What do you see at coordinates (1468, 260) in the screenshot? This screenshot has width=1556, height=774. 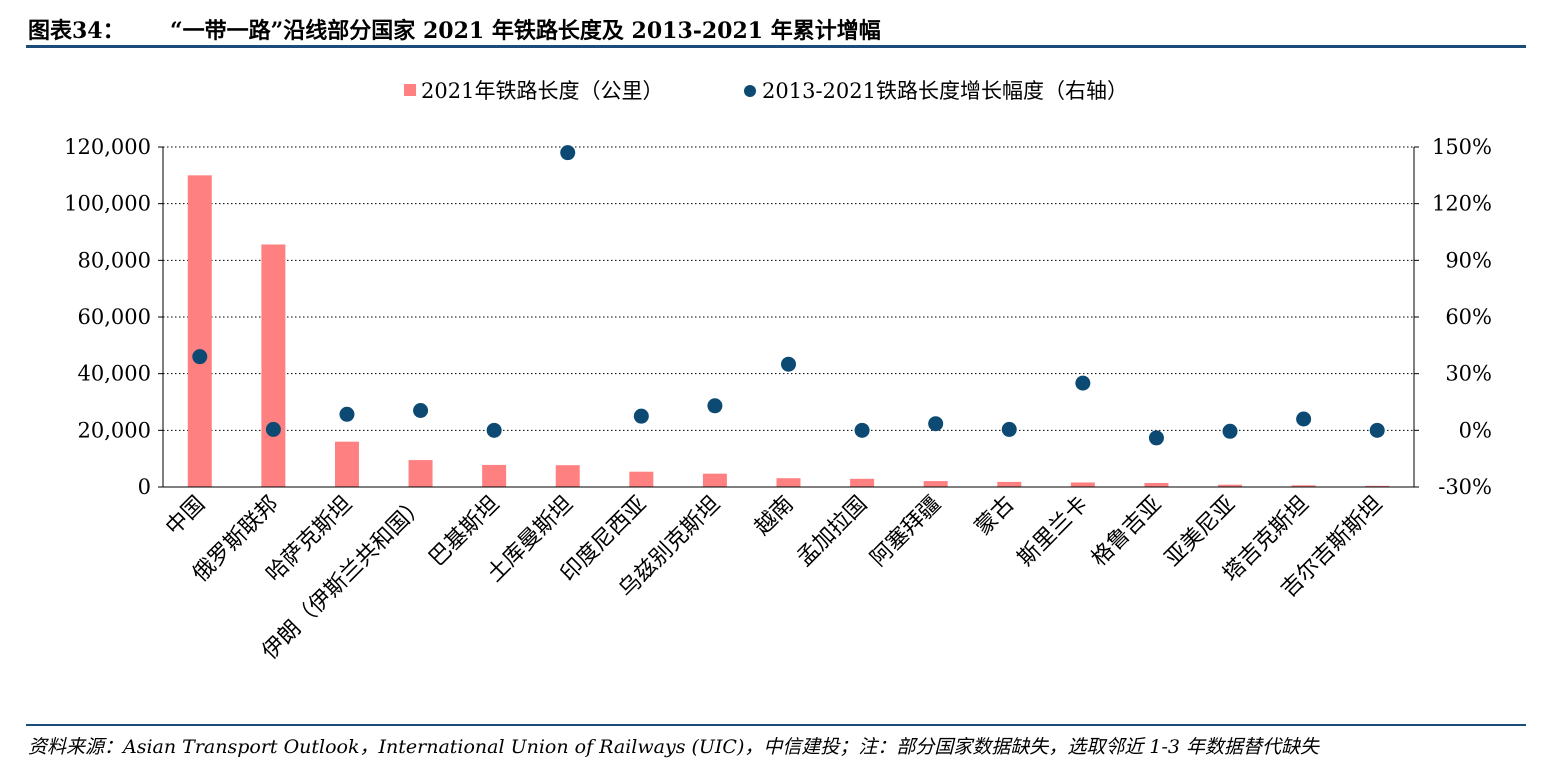 I see `right-tick-label: 90%` at bounding box center [1468, 260].